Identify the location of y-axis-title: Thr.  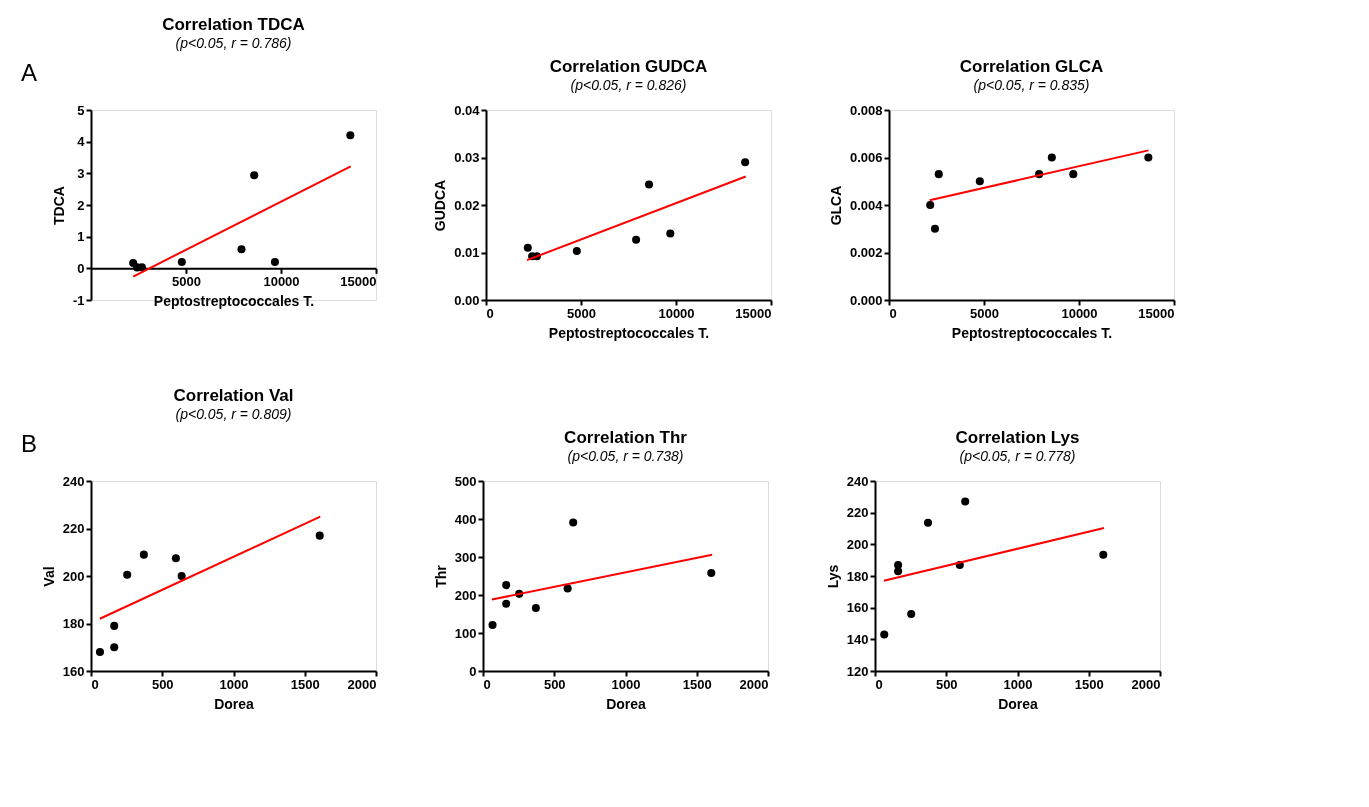
(440, 576).